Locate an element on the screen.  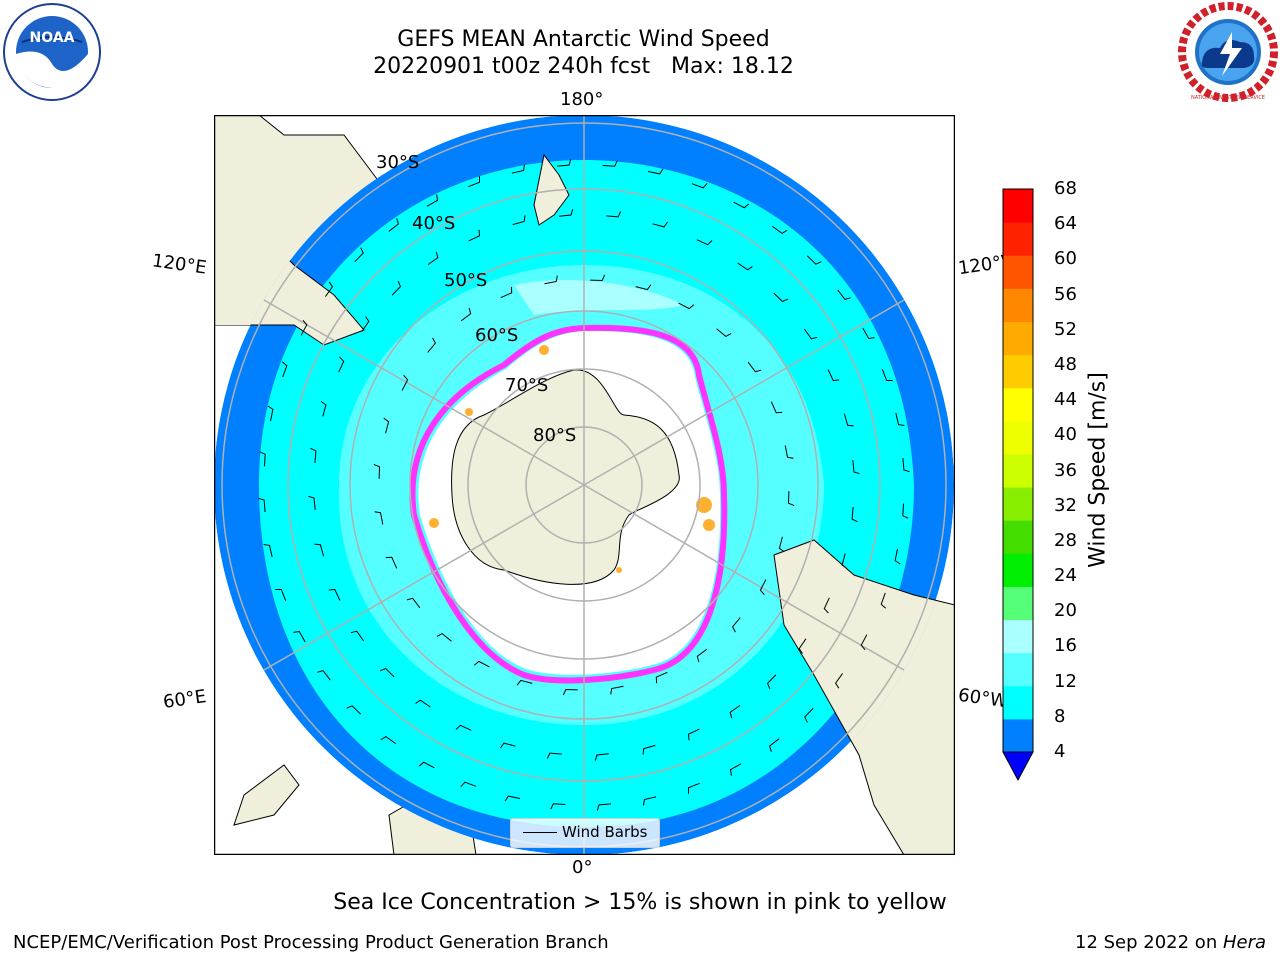
colorbar-tick-label: 28 is located at coordinates (1065, 540).